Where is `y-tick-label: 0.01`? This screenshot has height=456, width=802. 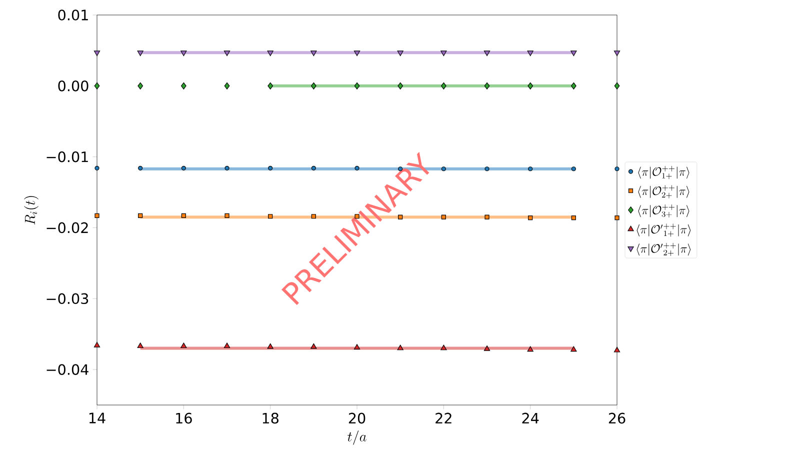 y-tick-label: 0.01 is located at coordinates (73, 15).